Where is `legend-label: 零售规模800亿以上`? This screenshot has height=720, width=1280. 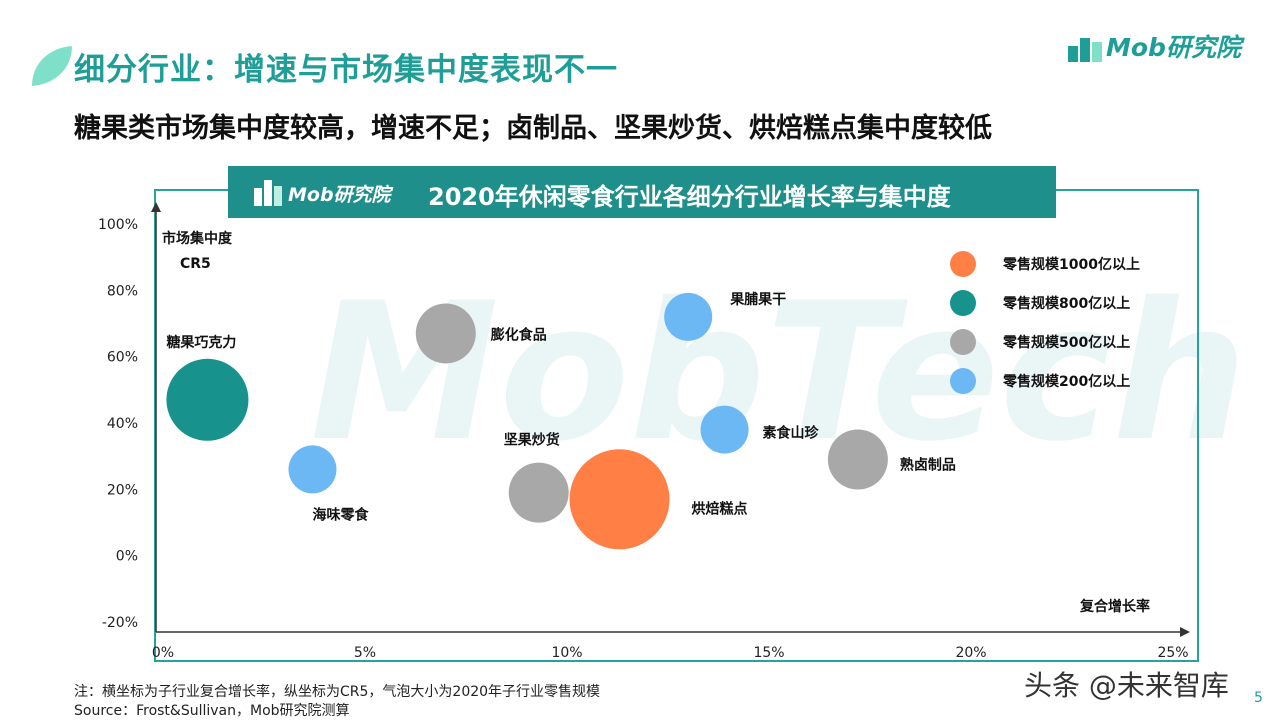
legend-label: 零售规模800亿以上 is located at coordinates (1066, 303).